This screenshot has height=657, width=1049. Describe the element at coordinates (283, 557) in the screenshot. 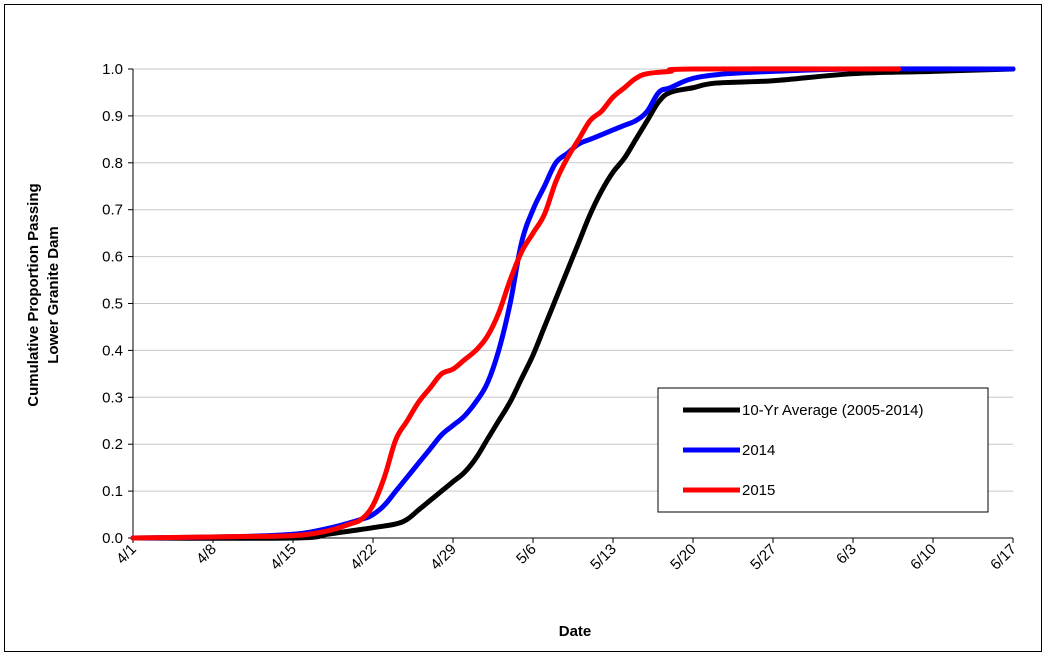

I see `x-tick-label: 4/15` at that location.